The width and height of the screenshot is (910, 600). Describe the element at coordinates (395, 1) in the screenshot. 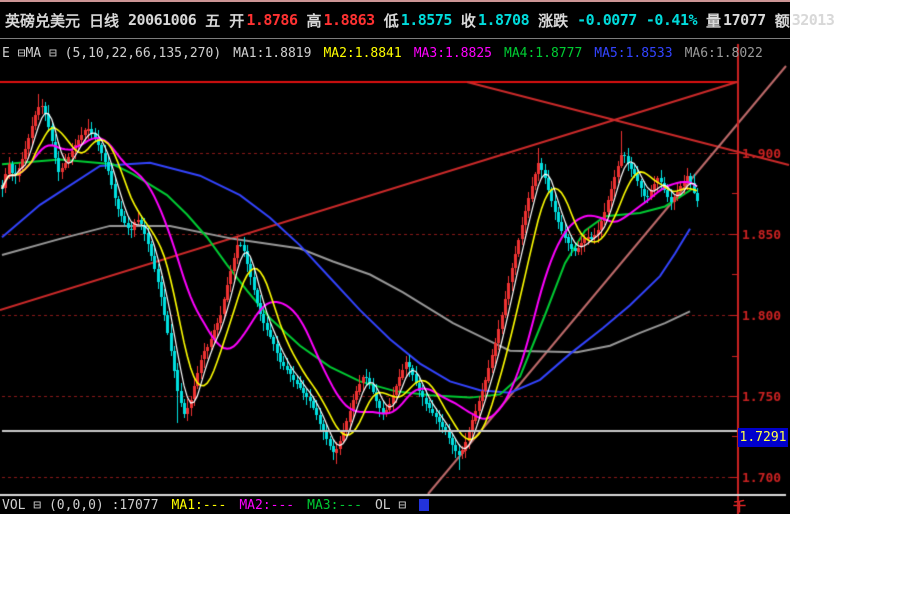

I see `window-top-edge` at that location.